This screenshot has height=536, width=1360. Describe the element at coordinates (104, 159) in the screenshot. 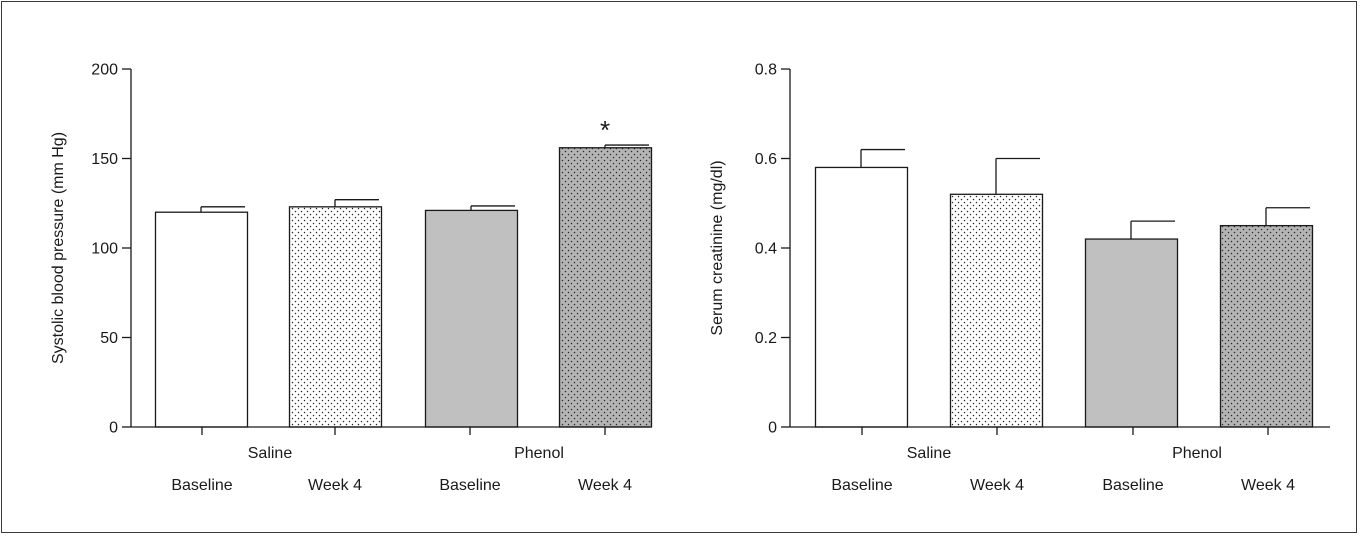

I see `y-tick-label: 150` at that location.